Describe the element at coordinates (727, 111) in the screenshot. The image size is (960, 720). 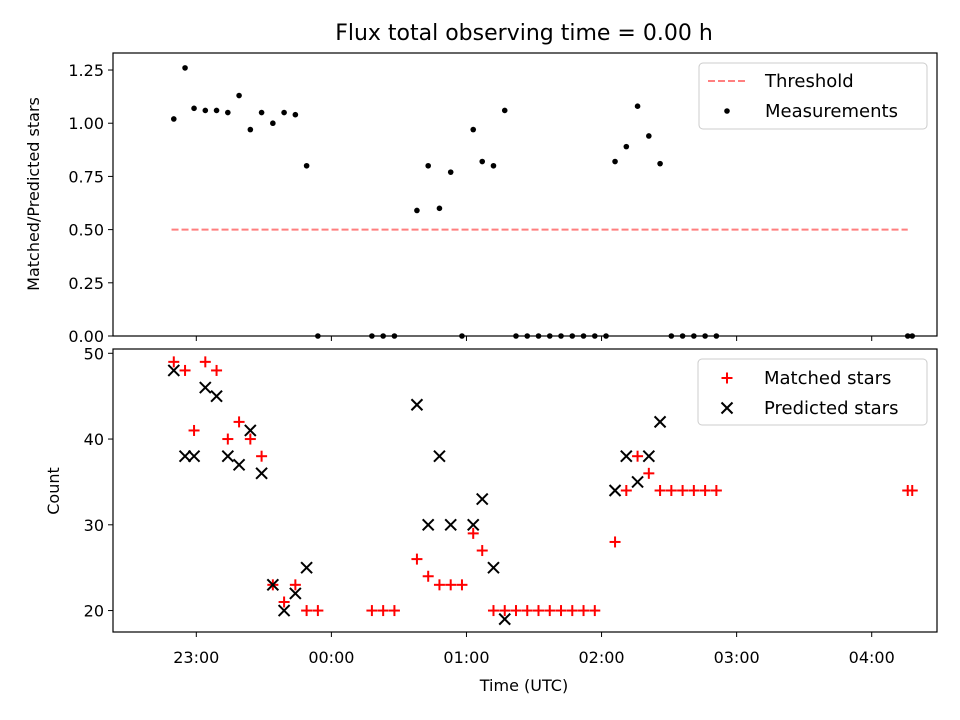
I see `legend-measurements-swatch` at that location.